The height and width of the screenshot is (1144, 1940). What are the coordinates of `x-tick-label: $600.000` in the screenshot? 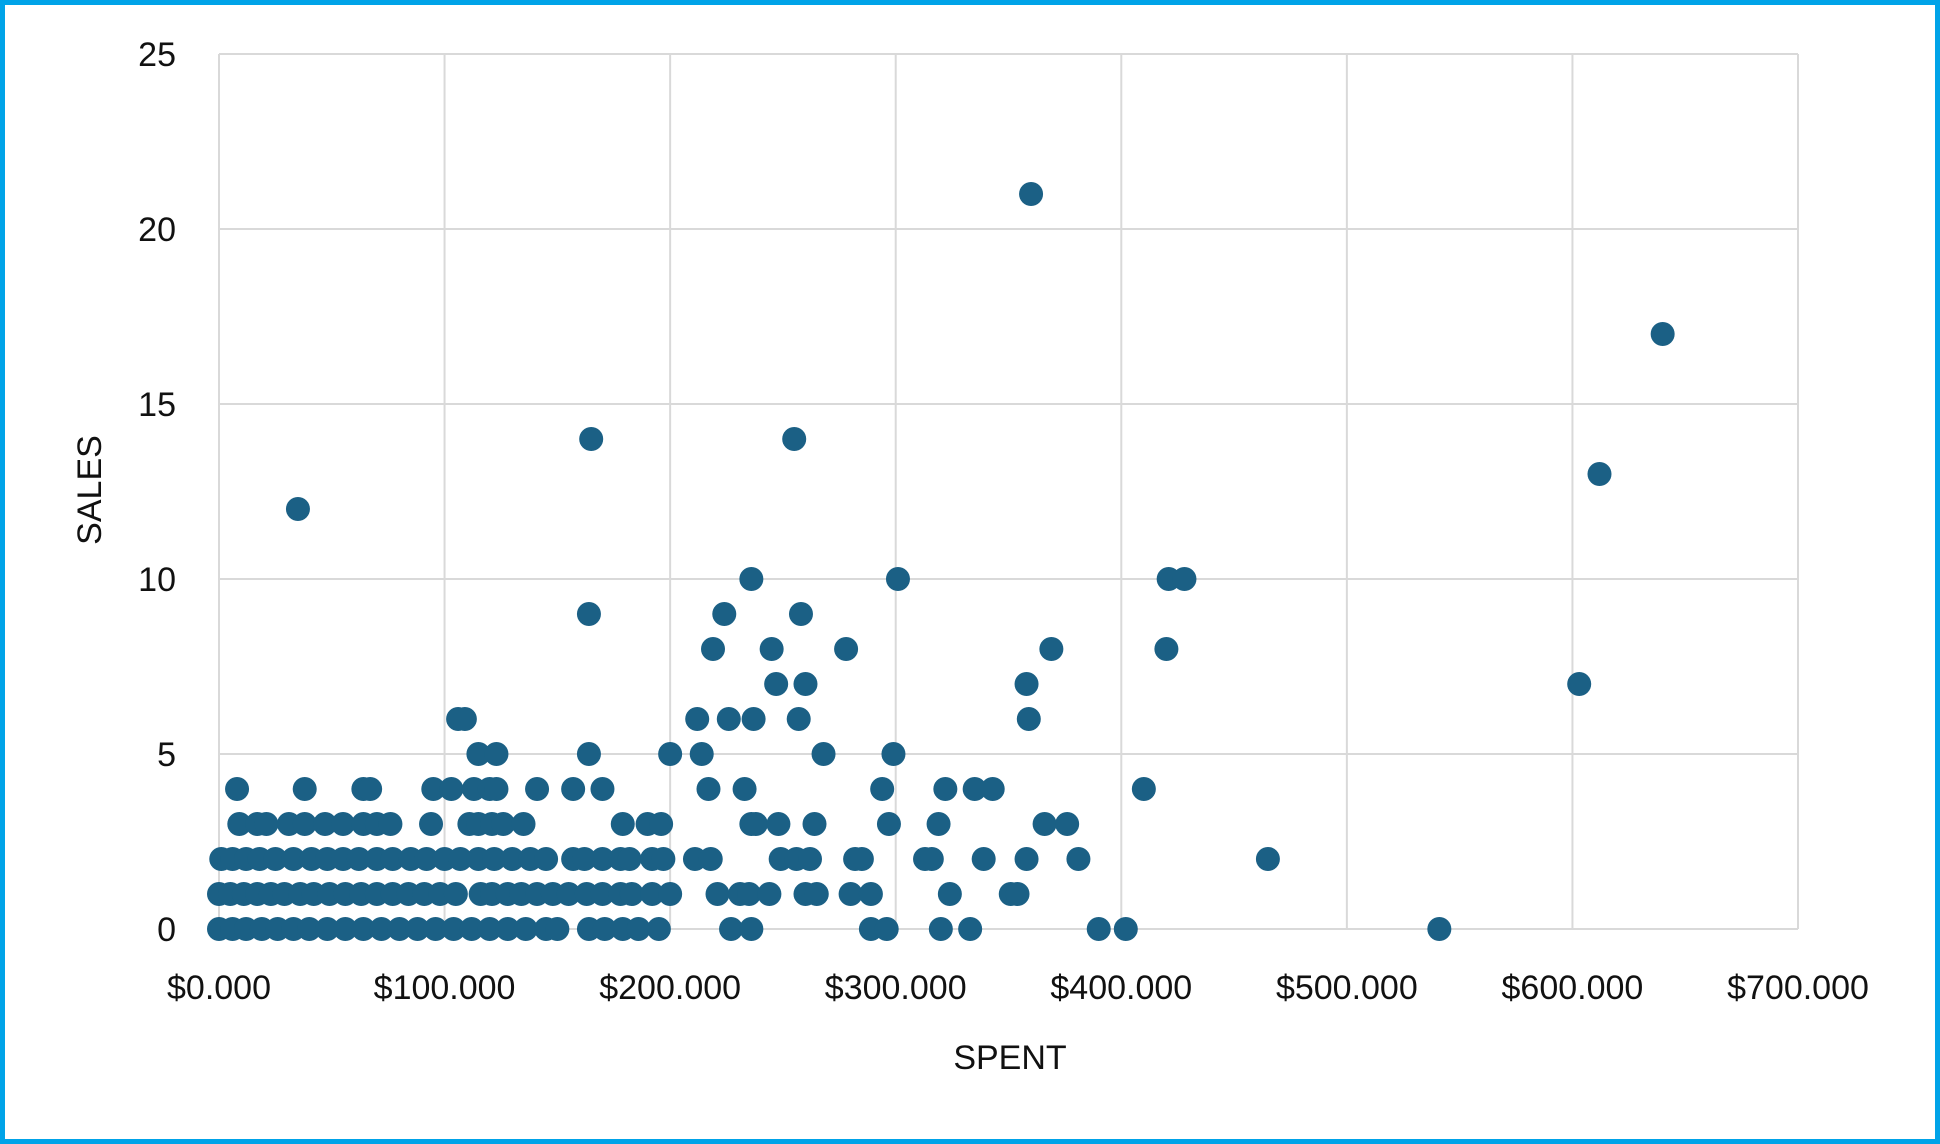 It's located at (1573, 988).